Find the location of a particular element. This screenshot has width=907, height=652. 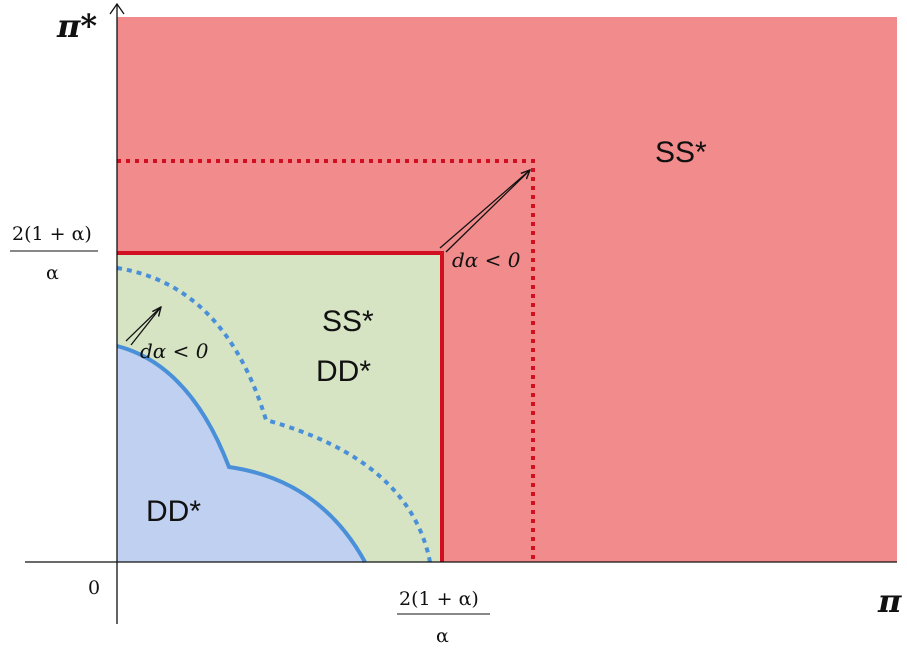

y-tick-denominator: α is located at coordinates (52, 273).